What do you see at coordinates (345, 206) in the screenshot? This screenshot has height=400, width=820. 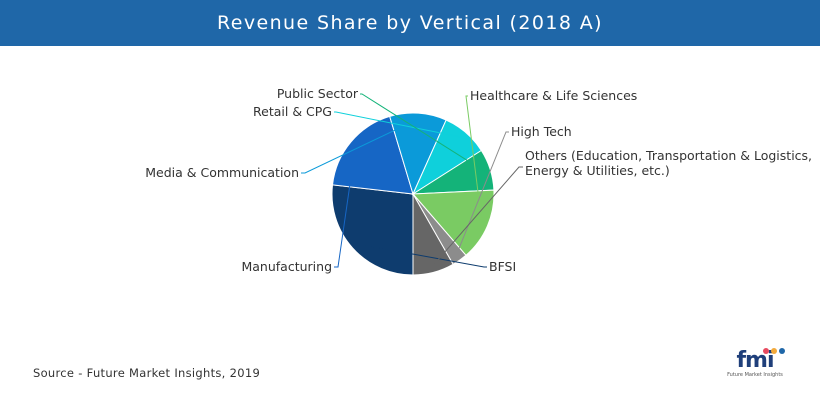 I see `leader-line-manufacturing` at bounding box center [345, 206].